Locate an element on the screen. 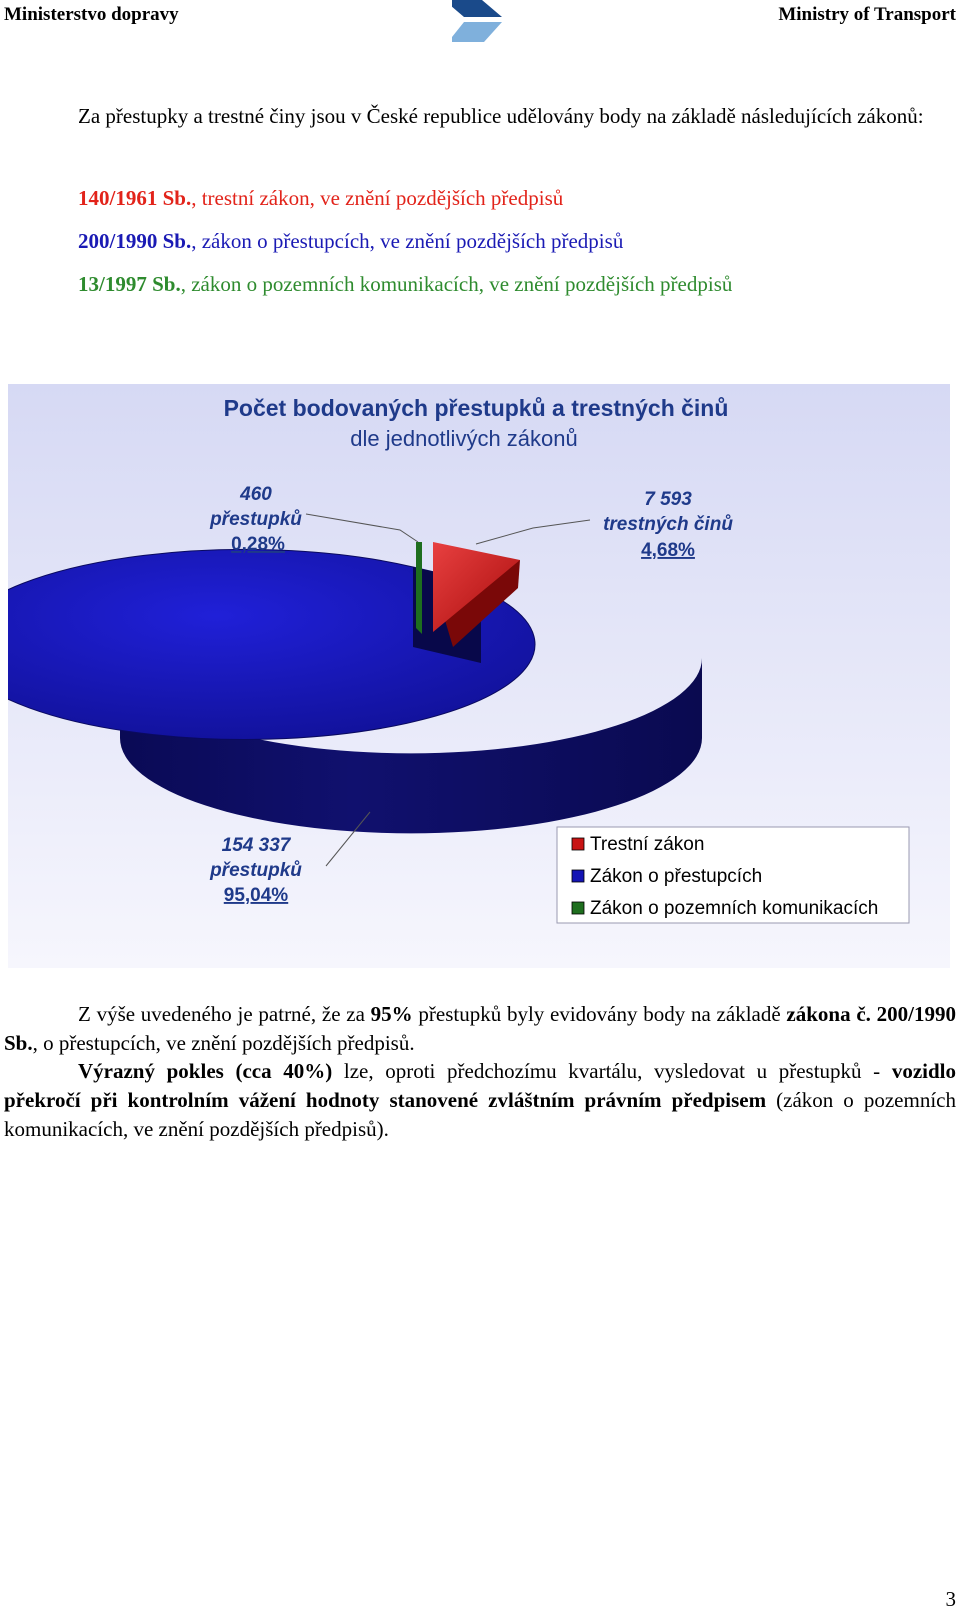  legend-item-roads: Zákon o pozemních komunikacích is located at coordinates (734, 908).